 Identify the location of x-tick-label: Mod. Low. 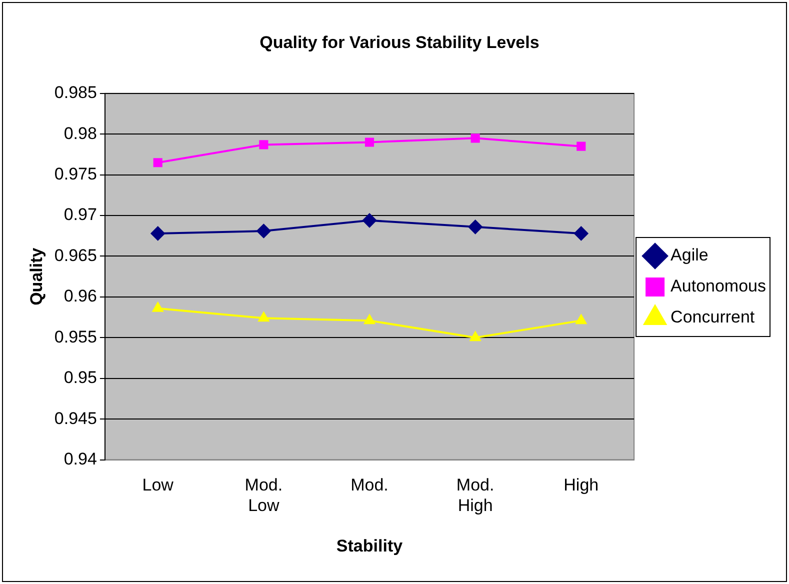
(263, 496).